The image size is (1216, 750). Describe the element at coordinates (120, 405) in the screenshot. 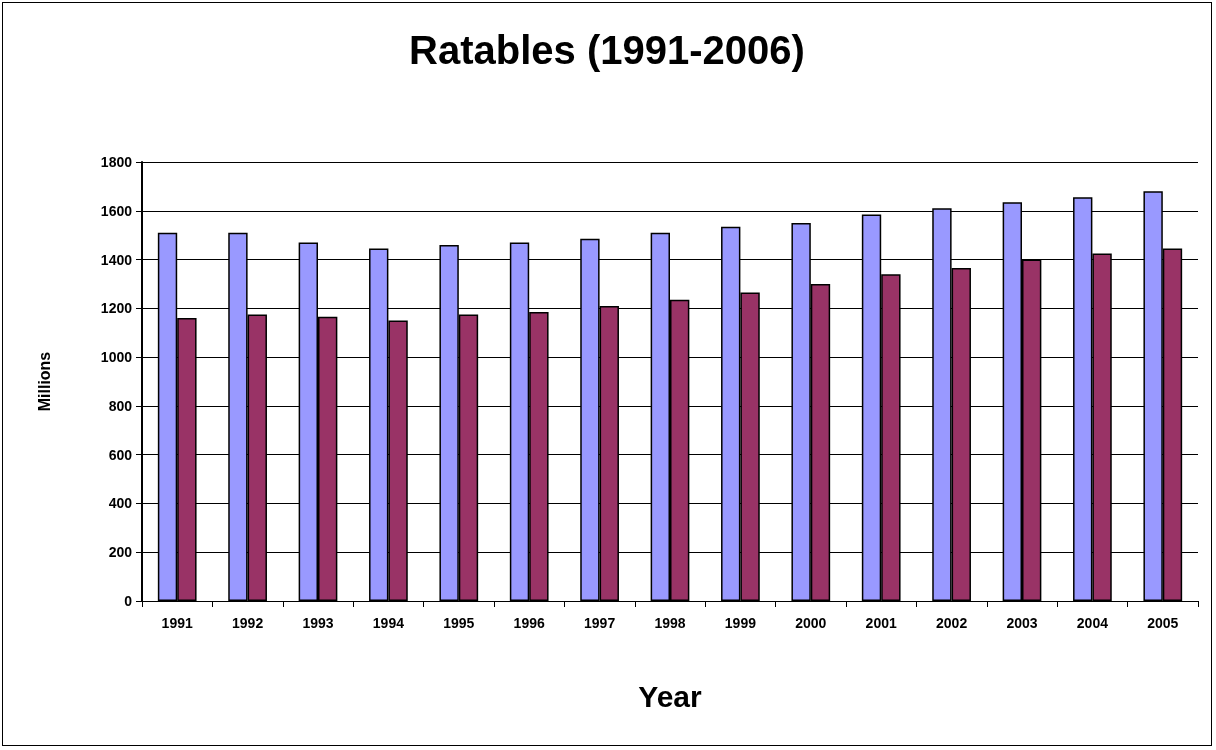

I see `y-tick-label: 800` at that location.